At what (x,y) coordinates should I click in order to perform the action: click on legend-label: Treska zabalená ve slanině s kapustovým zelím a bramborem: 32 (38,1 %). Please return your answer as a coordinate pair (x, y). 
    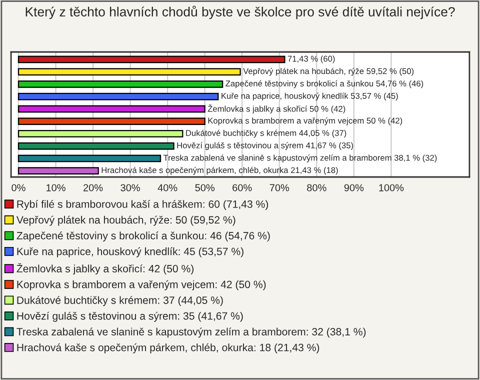
    Looking at the image, I should click on (191, 333).